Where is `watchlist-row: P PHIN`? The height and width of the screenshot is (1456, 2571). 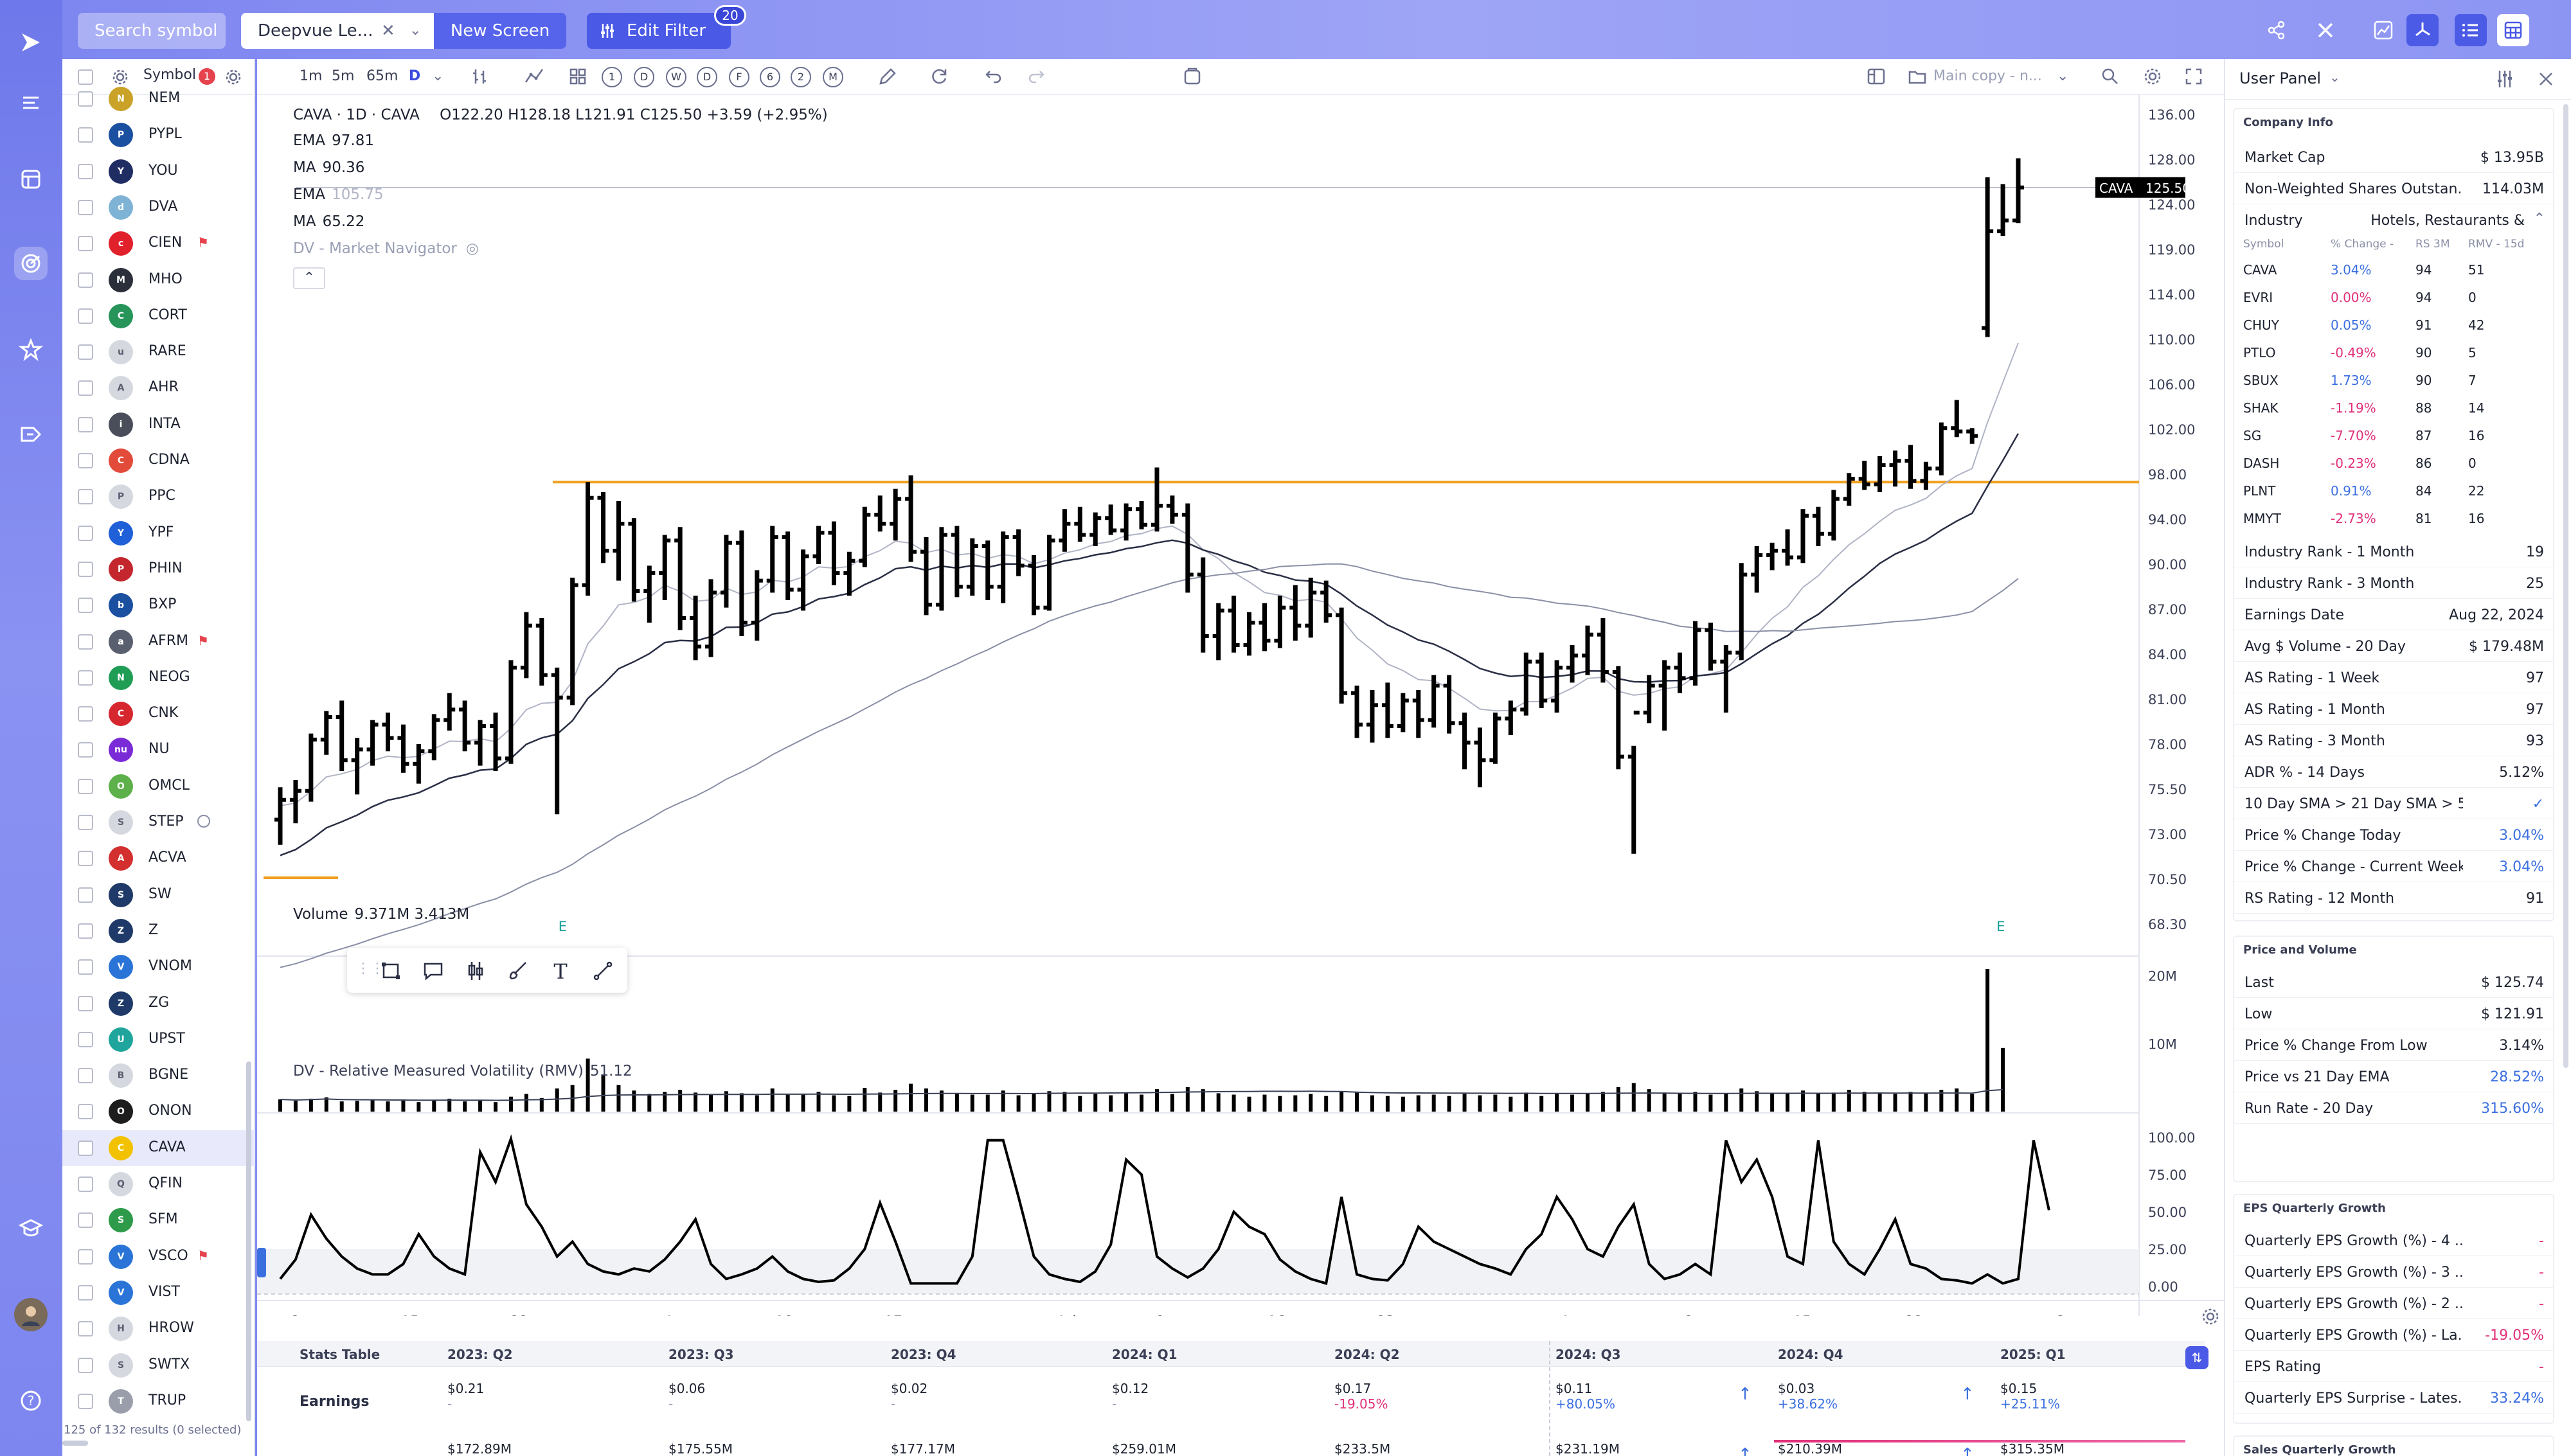 watchlist-row: P PHIN is located at coordinates (159, 569).